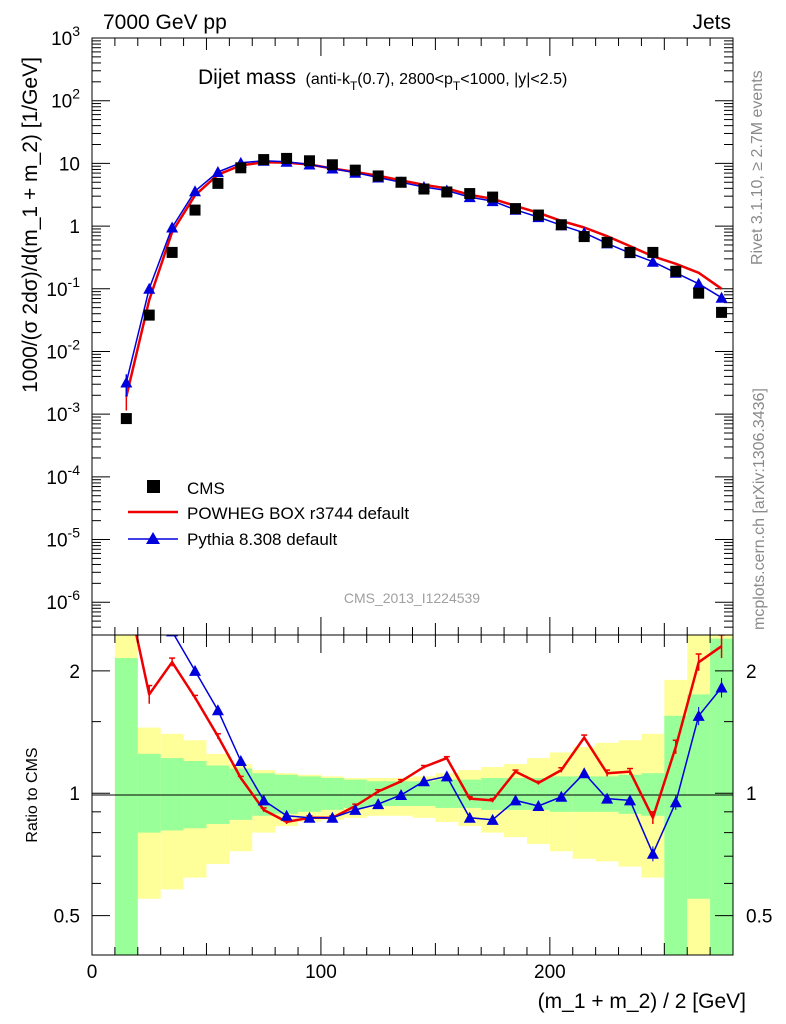 This screenshot has height=1024, width=786. What do you see at coordinates (354, 86) in the screenshot?
I see `title-detail-sub1: T` at bounding box center [354, 86].